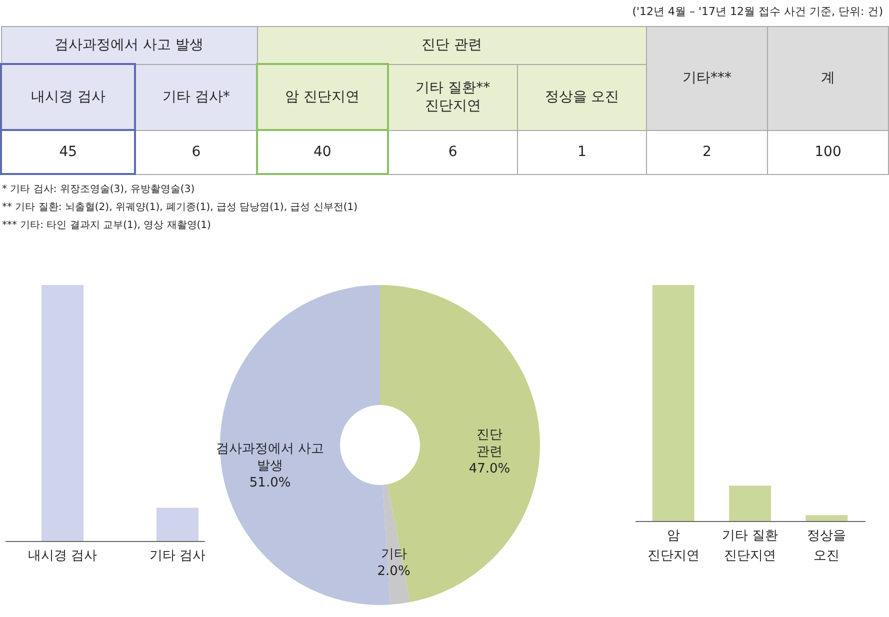  I want to click on x-tick-label: 기타 검사, so click(177, 556).